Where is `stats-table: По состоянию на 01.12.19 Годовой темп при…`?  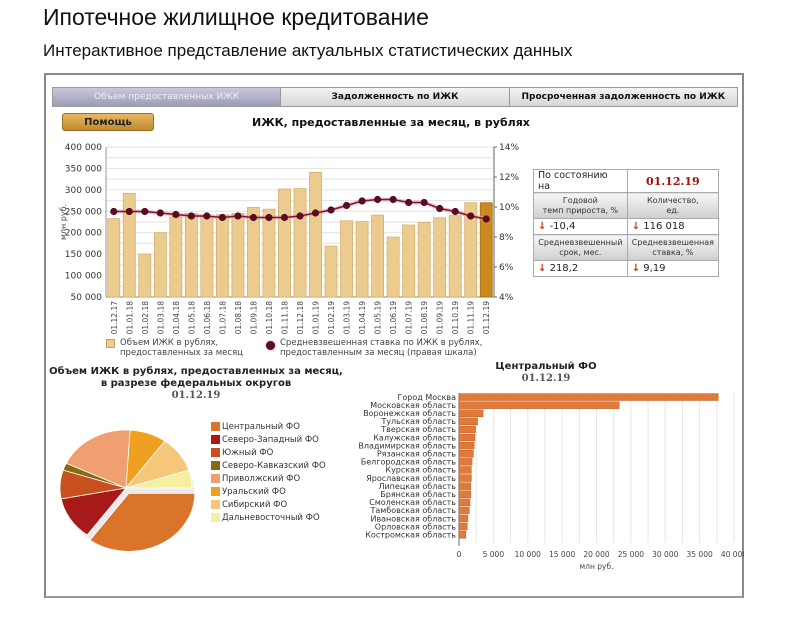
stats-table: По состоянию на 01.12.19 Годовой темп при… is located at coordinates (626, 223).